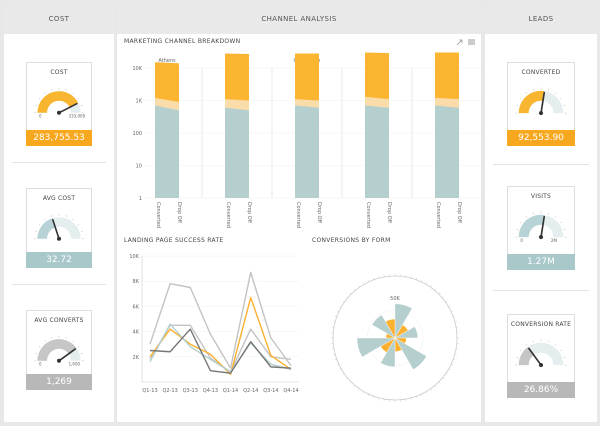  I want to click on converted-value: 92,553.90, so click(541, 138).